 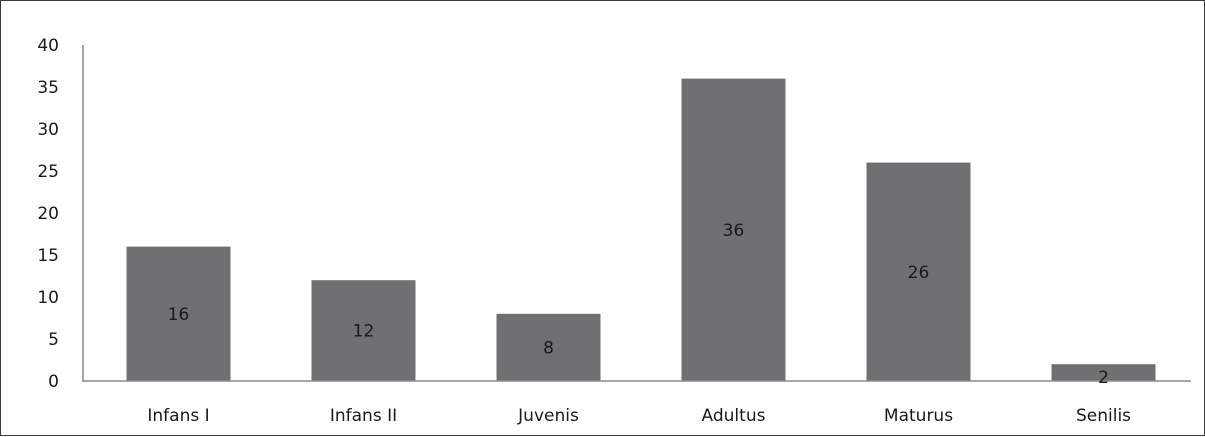 I want to click on y-tick-label: 0, so click(x=53, y=382).